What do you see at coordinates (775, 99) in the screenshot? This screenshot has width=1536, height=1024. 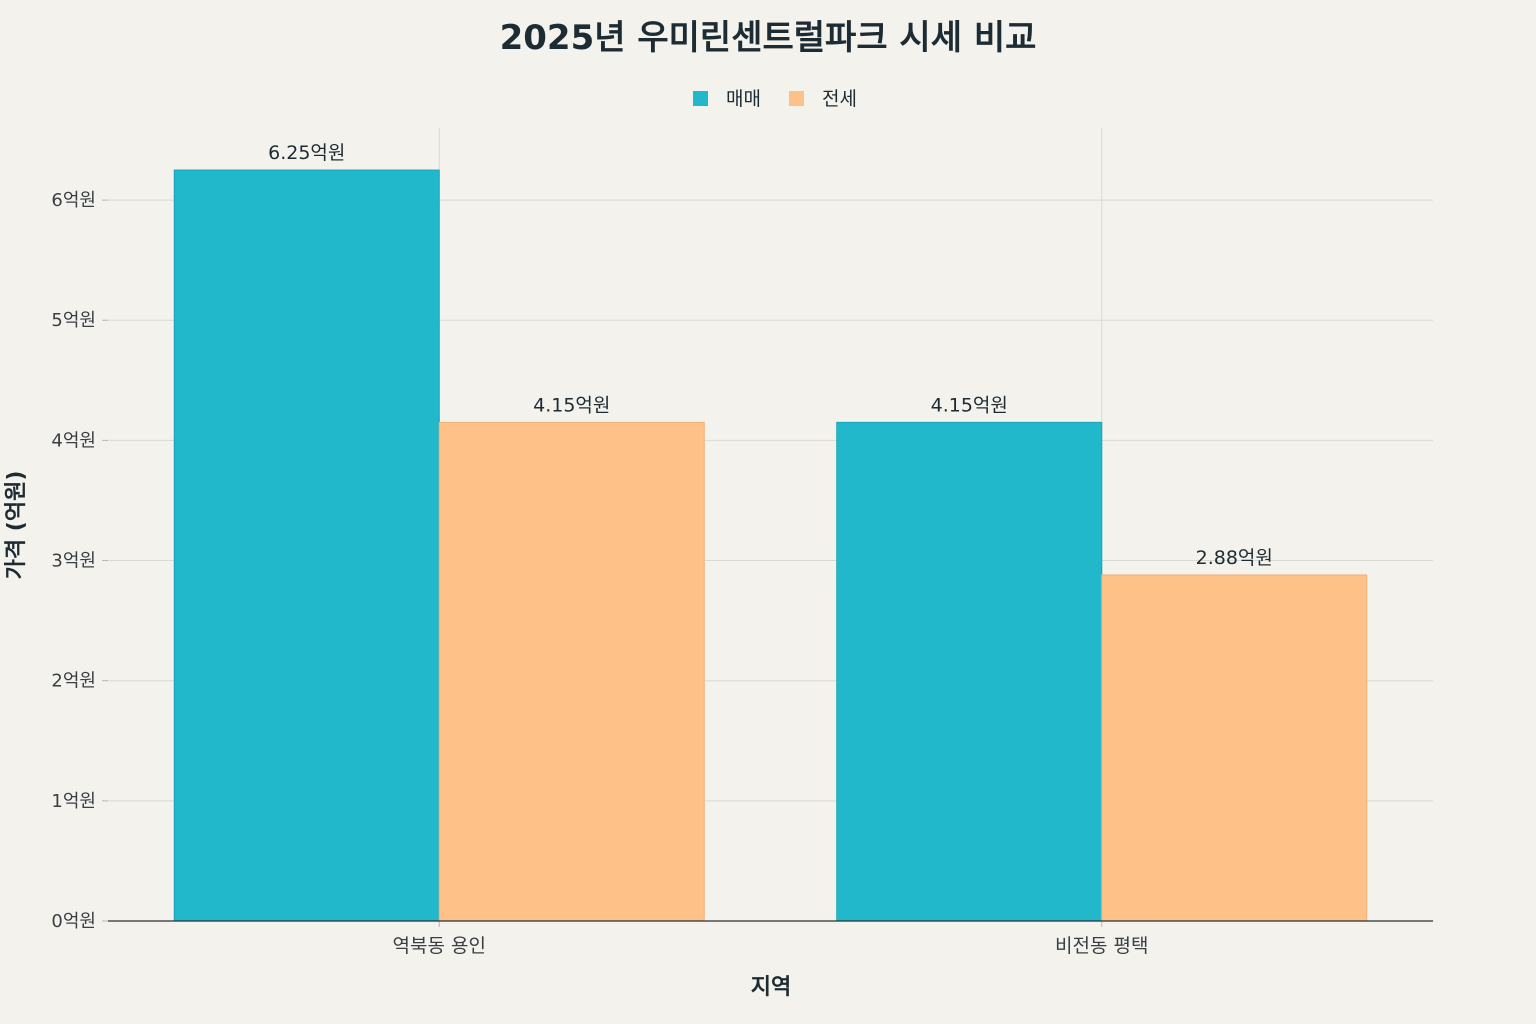 I see `legend: 매매 전세` at bounding box center [775, 99].